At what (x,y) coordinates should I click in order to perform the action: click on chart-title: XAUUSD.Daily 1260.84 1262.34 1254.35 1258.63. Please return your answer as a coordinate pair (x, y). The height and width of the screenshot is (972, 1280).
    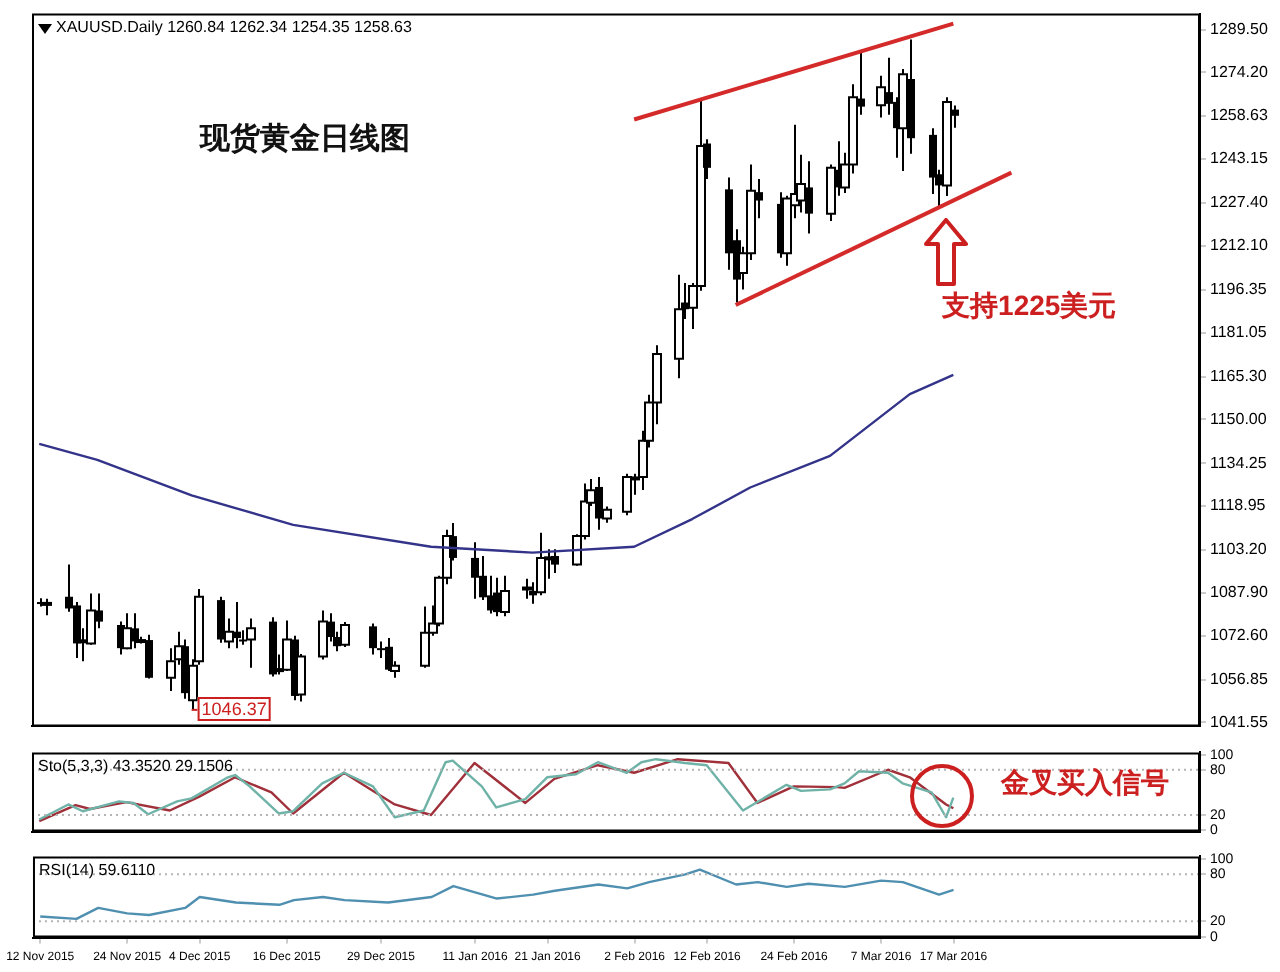
    Looking at the image, I should click on (234, 27).